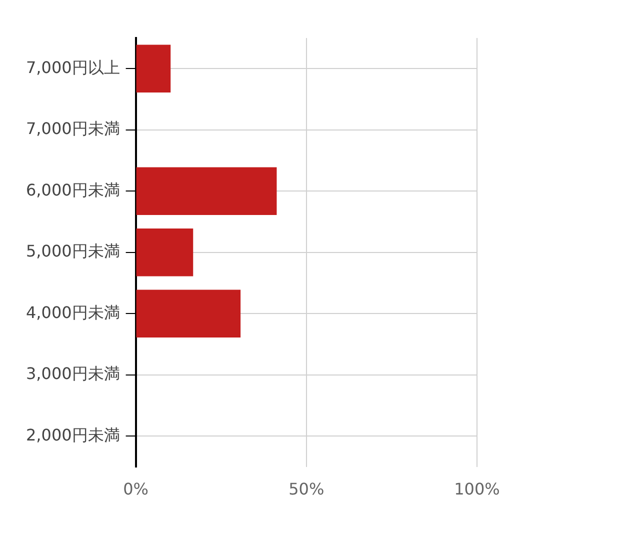  Describe the element at coordinates (477, 489) in the screenshot. I see `x-tick-label: 100%` at that location.